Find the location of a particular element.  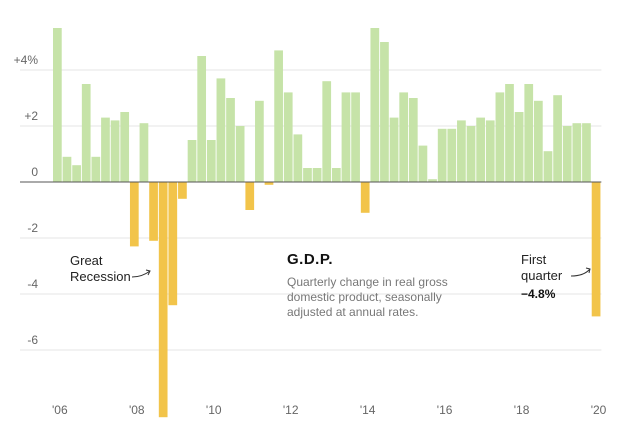

x-tick-label: '20 is located at coordinates (599, 410).